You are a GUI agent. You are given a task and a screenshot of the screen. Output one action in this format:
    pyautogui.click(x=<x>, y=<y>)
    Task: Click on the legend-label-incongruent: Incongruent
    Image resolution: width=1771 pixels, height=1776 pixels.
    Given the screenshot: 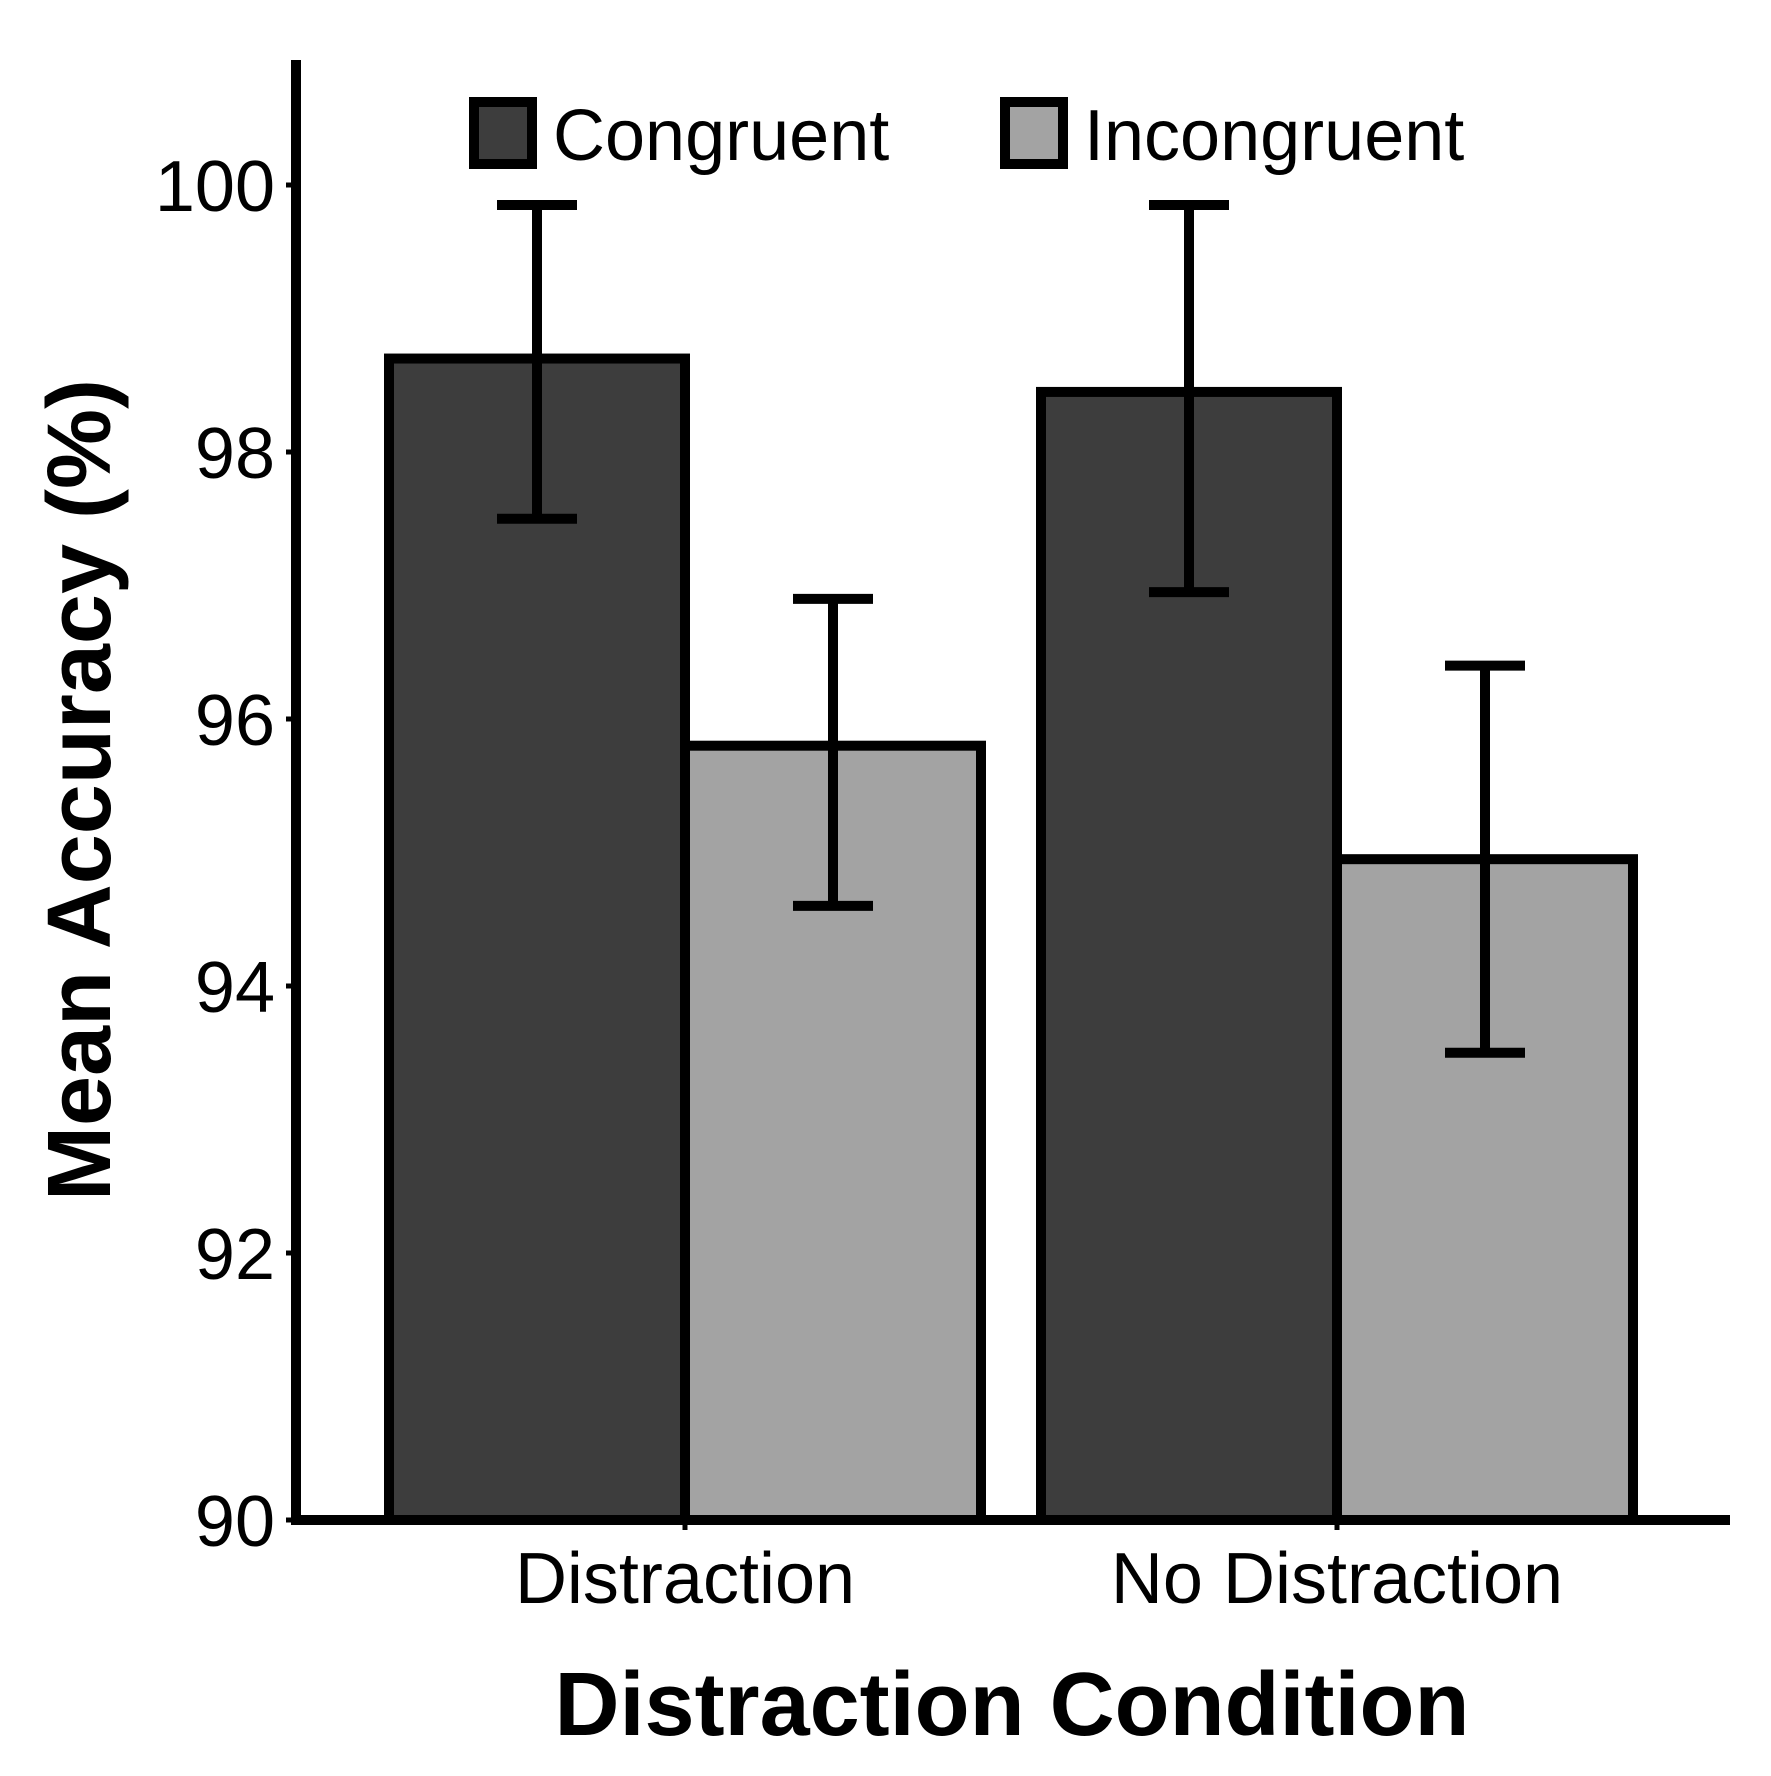 What is the action you would take?
    pyautogui.click(x=1274, y=136)
    